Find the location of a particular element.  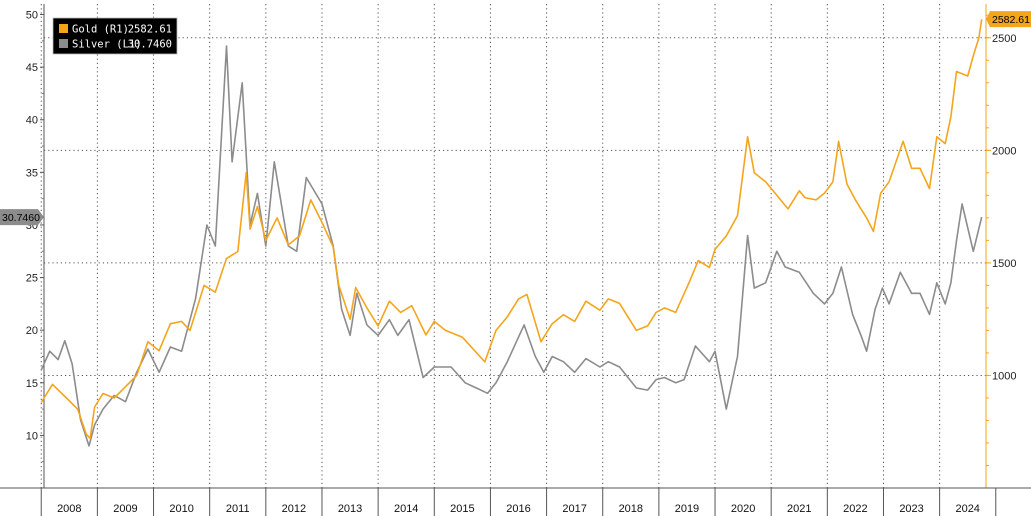

right-tick-label: 1000 is located at coordinates (1004, 376).